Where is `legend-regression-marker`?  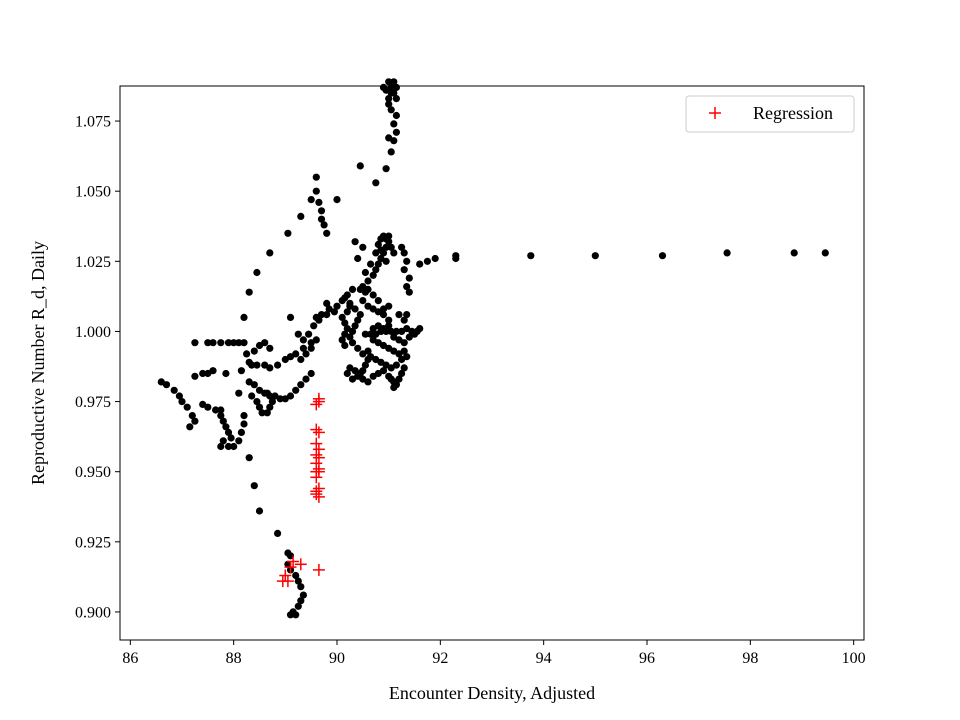 legend-regression-marker is located at coordinates (715, 113).